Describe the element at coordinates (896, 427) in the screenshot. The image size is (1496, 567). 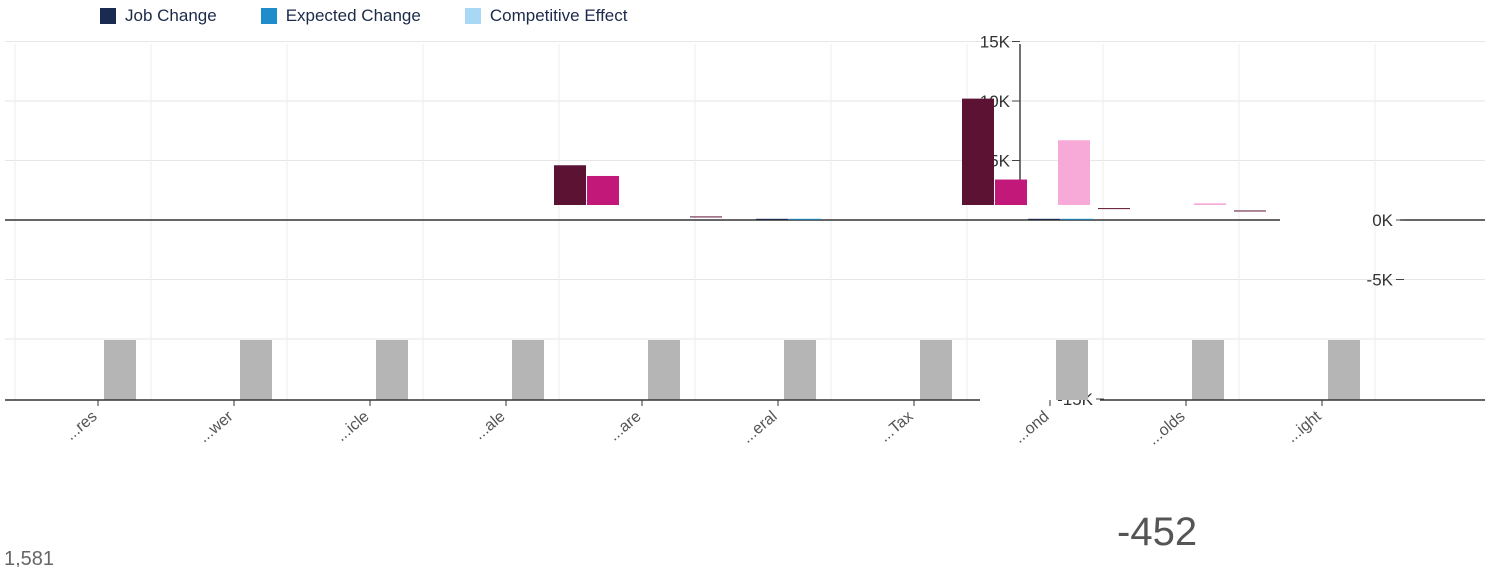
I see `x-category-label-6: ...Tax` at that location.